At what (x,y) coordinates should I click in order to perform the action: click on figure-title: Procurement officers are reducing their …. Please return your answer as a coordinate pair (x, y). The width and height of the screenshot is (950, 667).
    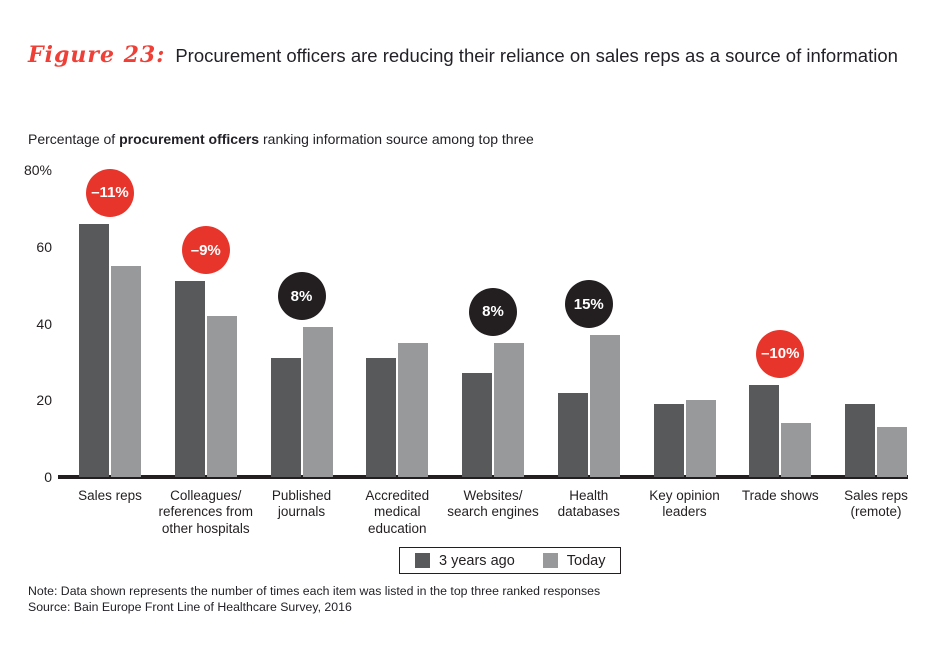
    Looking at the image, I should click on (536, 55).